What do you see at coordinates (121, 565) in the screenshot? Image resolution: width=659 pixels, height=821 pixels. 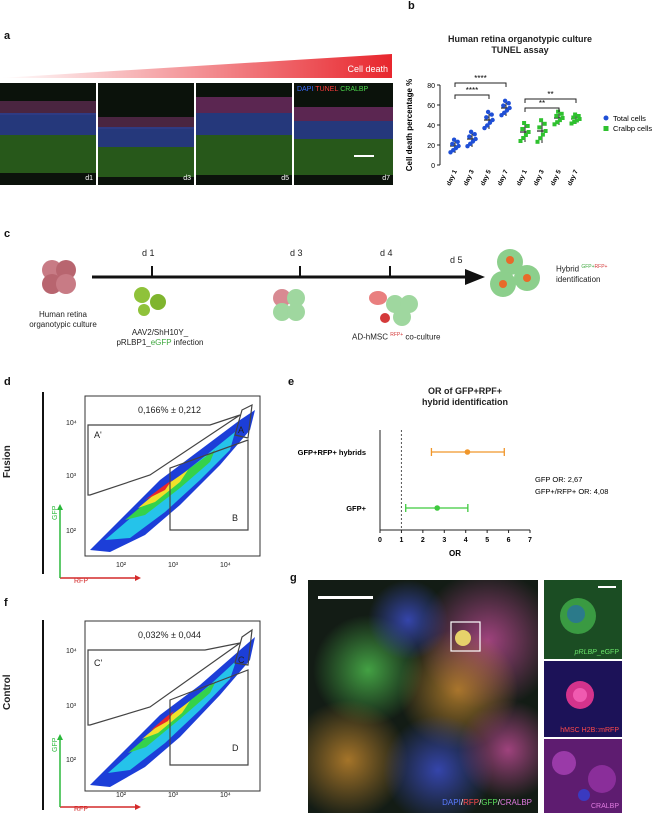 I see `fusion-xtick-2: 10²` at bounding box center [121, 565].